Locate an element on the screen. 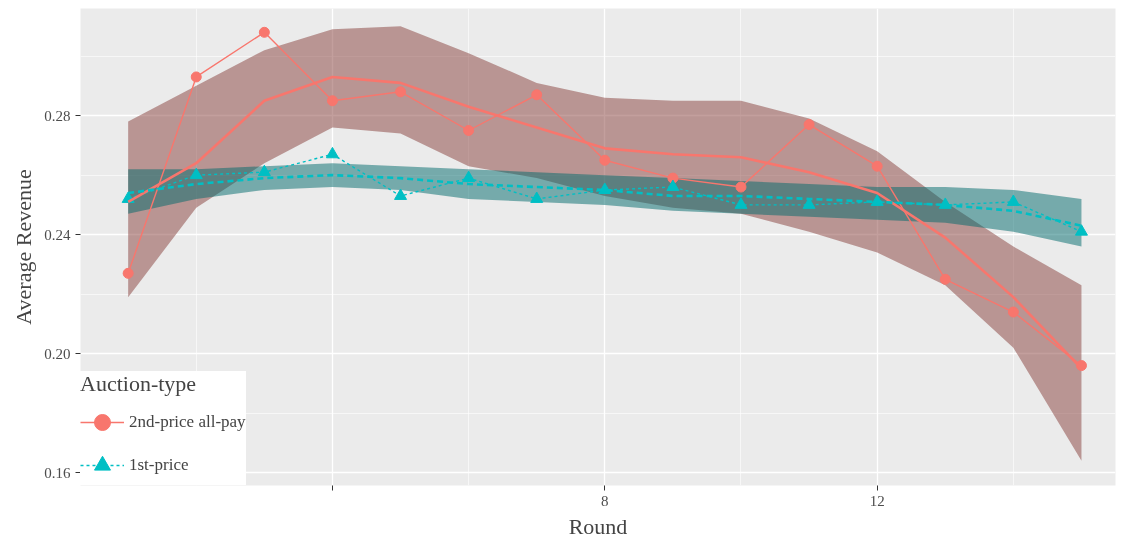 The width and height of the screenshot is (1130, 560). legend-title: Auction-type is located at coordinates (139, 384).